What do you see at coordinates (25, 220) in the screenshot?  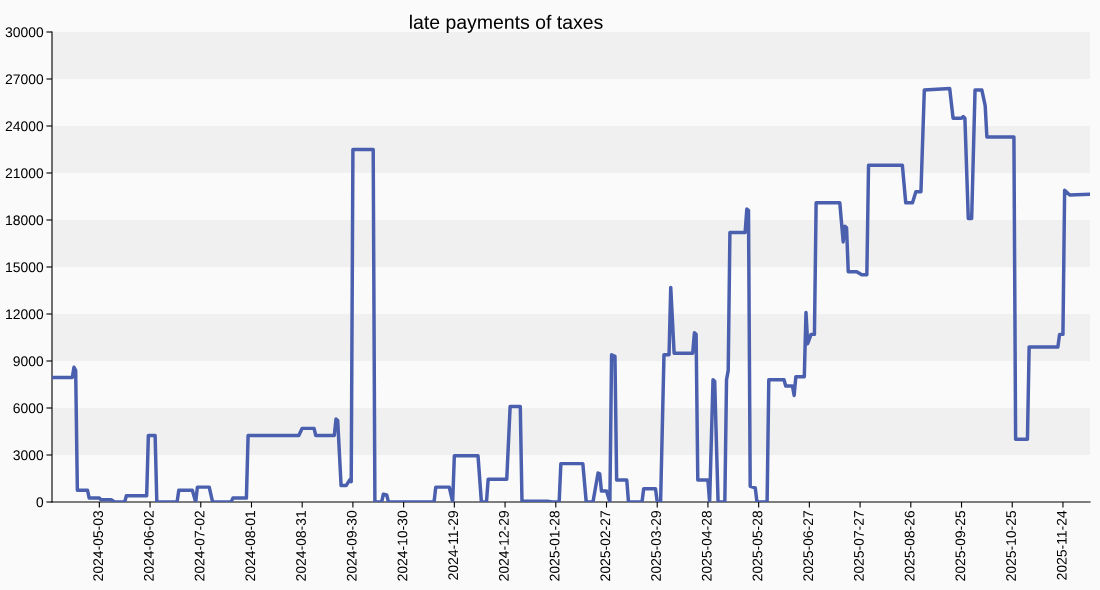 I see `y-tick-label: 18000` at bounding box center [25, 220].